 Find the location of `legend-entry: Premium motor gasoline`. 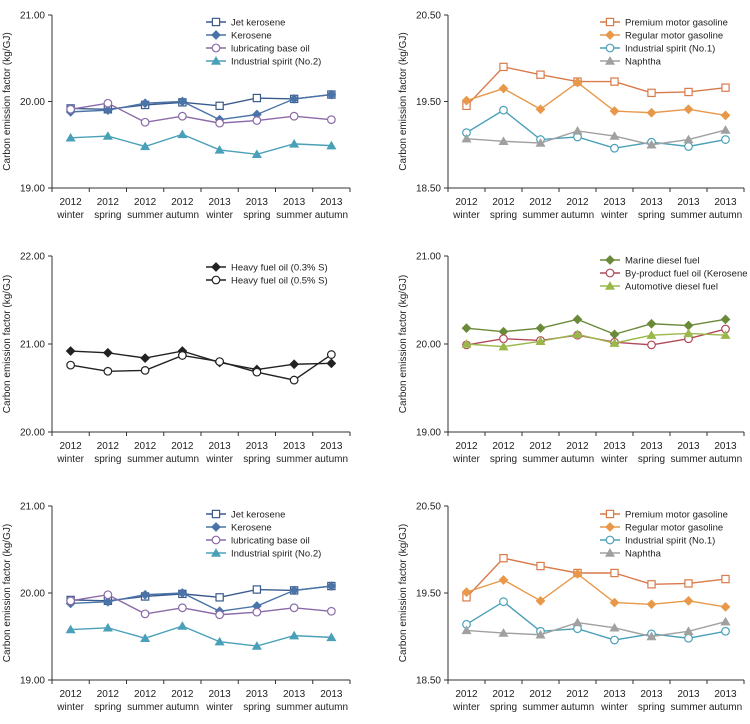

legend-entry: Premium motor gasoline is located at coordinates (664, 23).